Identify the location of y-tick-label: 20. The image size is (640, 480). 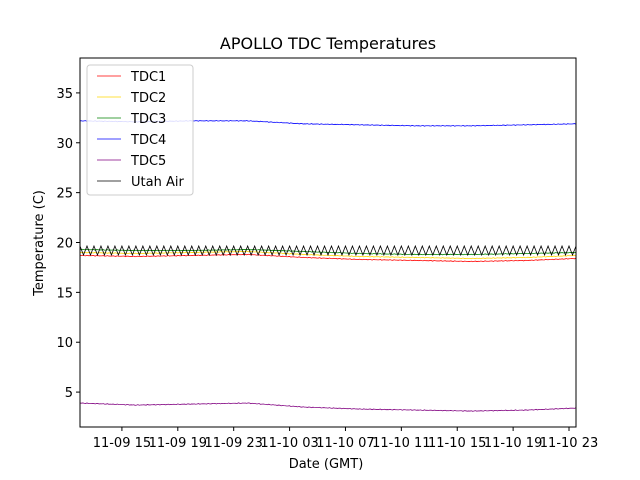
(64, 244).